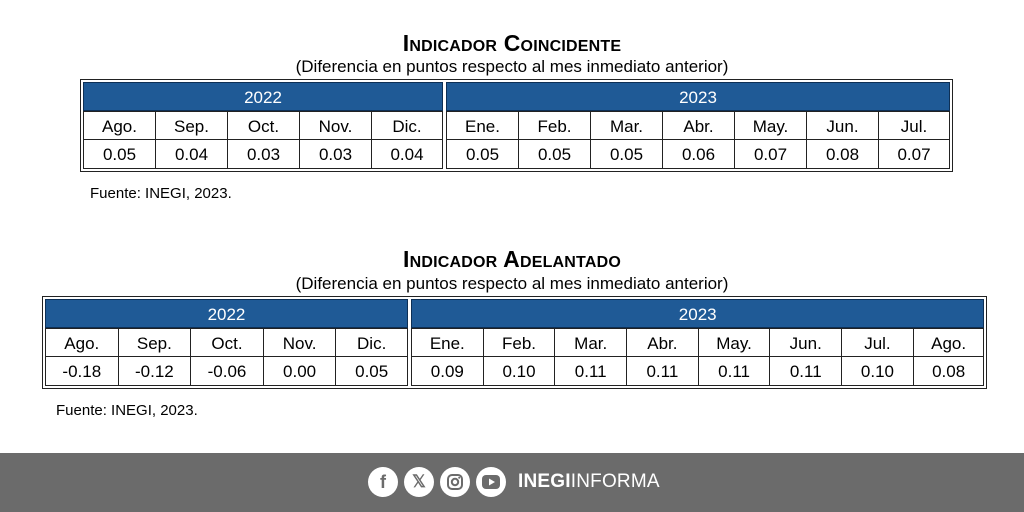  What do you see at coordinates (127, 410) in the screenshot?
I see `adelantado-source: Fuente: INEGI, 2023.` at bounding box center [127, 410].